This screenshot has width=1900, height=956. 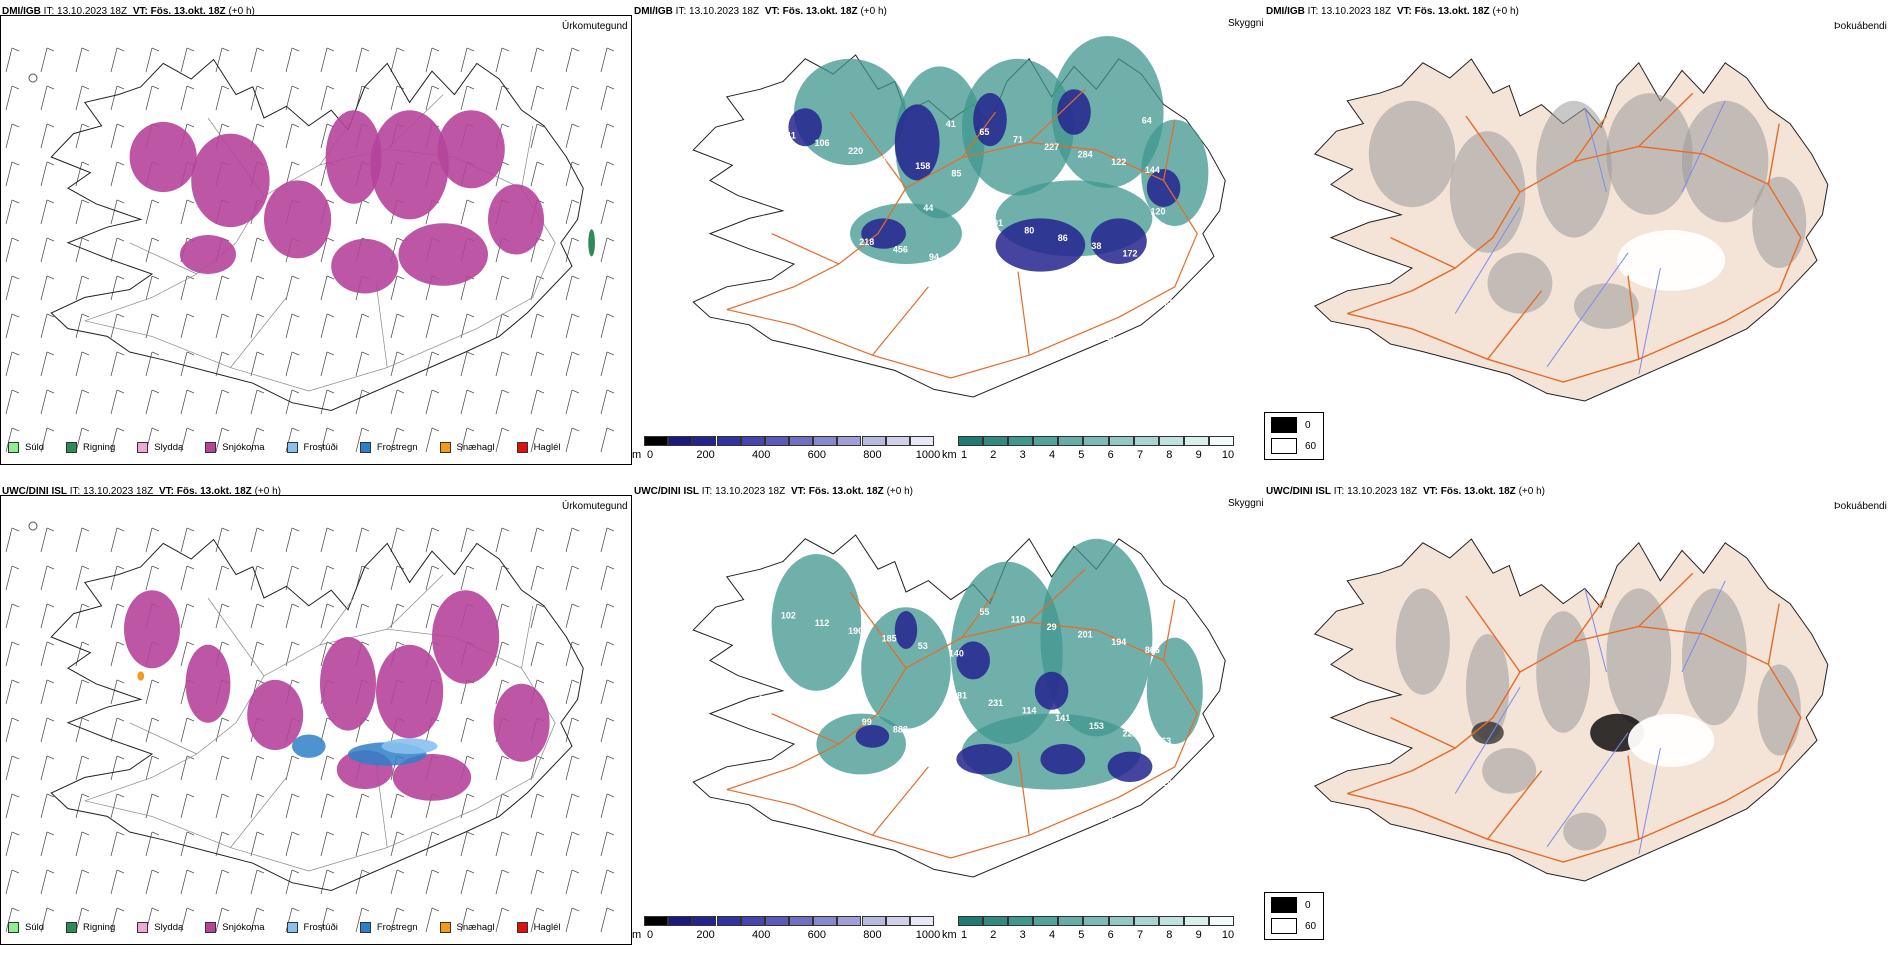 What do you see at coordinates (1198, 455) in the screenshot?
I see `colorbar-tick: 9` at bounding box center [1198, 455].